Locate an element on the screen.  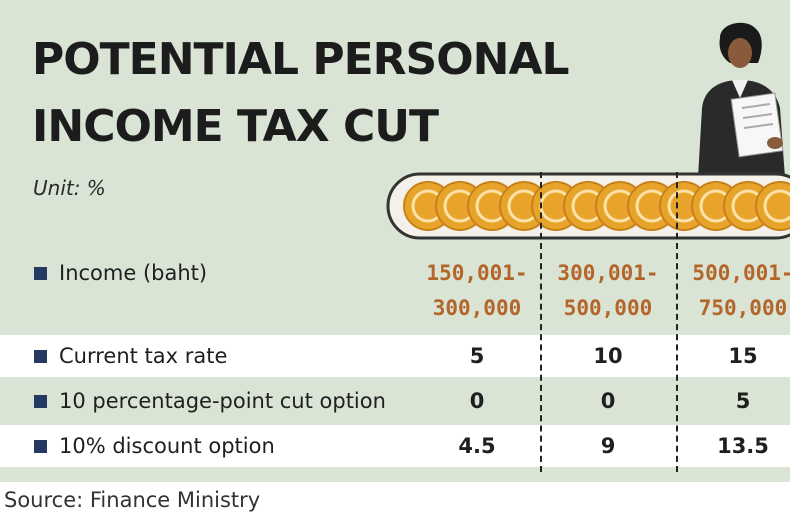
column-header-1-bottom: 300,000 is located at coordinates (477, 308).